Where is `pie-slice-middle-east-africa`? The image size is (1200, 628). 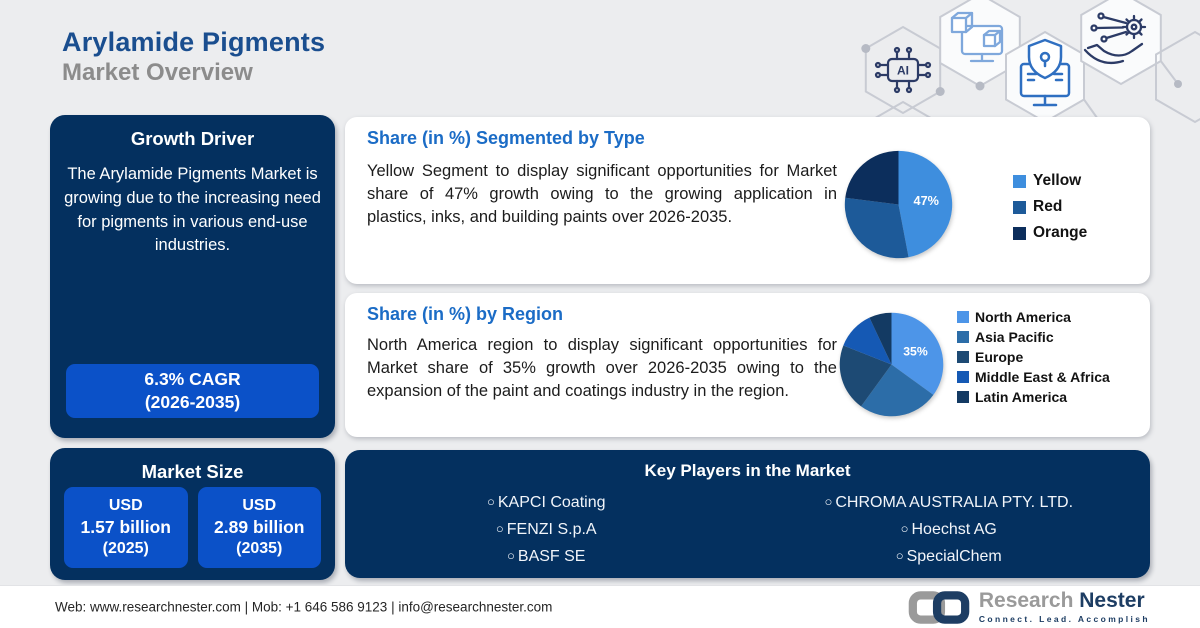
pie-slice-middle-east-africa is located at coordinates (867, 341).